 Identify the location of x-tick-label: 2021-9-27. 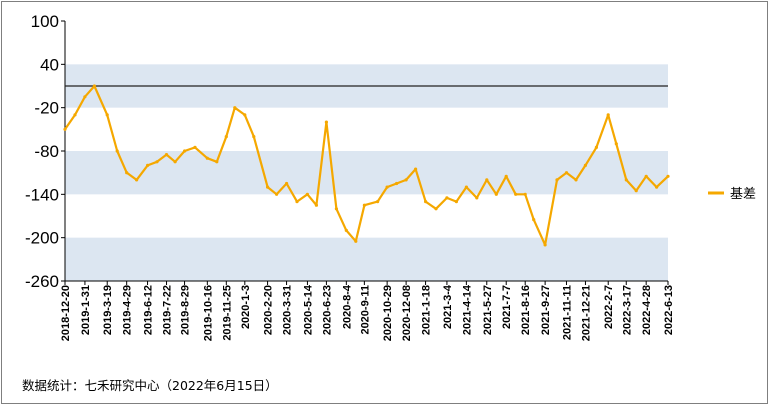
(546, 310).